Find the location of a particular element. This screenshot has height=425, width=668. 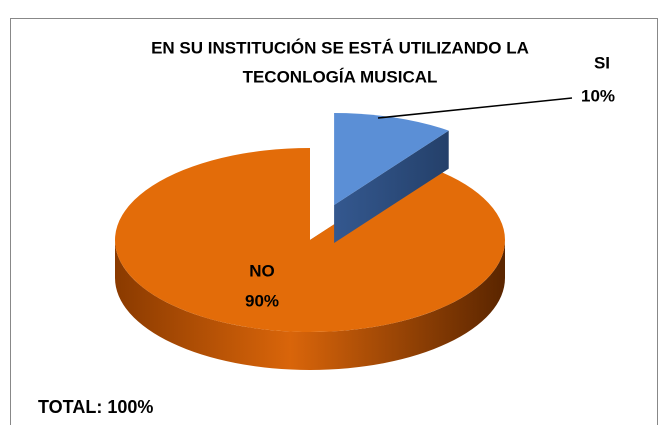

annotation: TOTAL: 100% is located at coordinates (95, 407).